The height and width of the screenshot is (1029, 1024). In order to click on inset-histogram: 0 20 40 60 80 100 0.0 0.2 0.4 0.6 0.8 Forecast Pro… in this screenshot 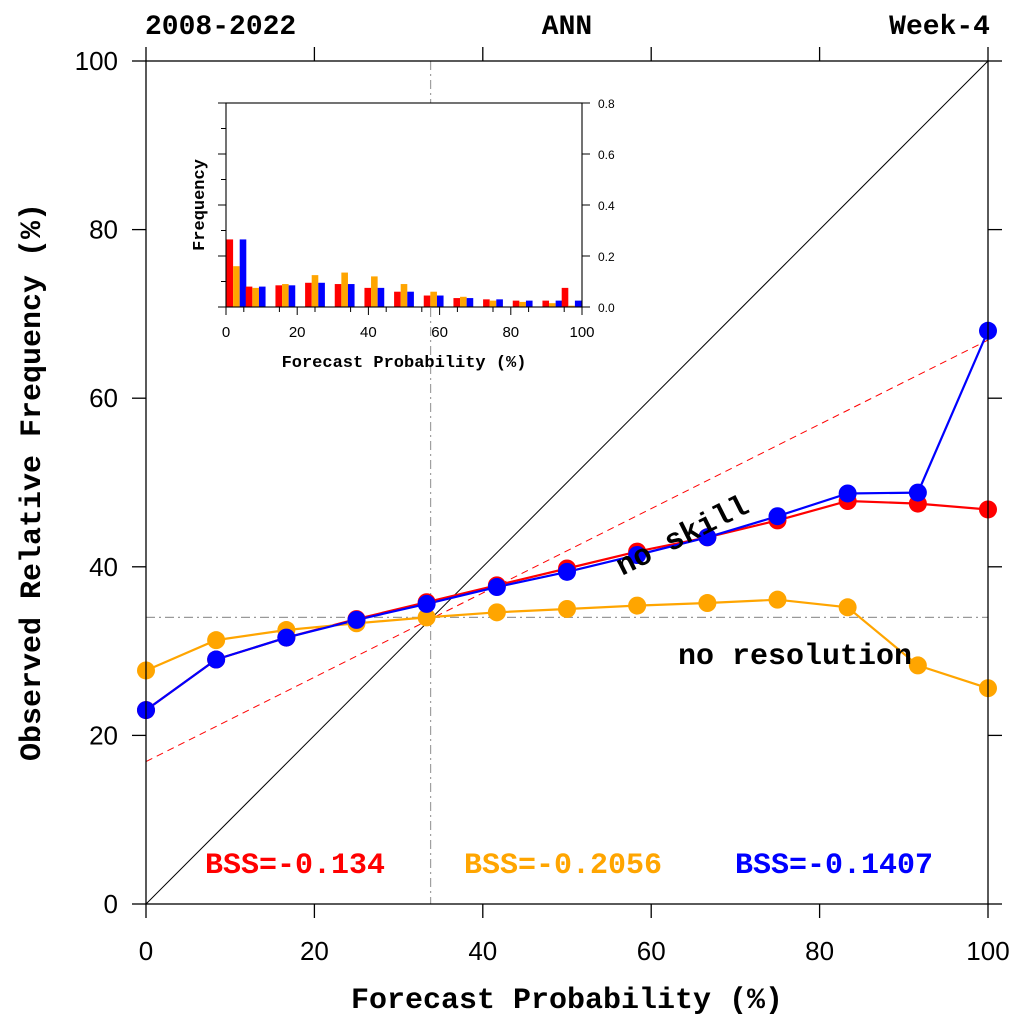, I will do `click(403, 235)`.